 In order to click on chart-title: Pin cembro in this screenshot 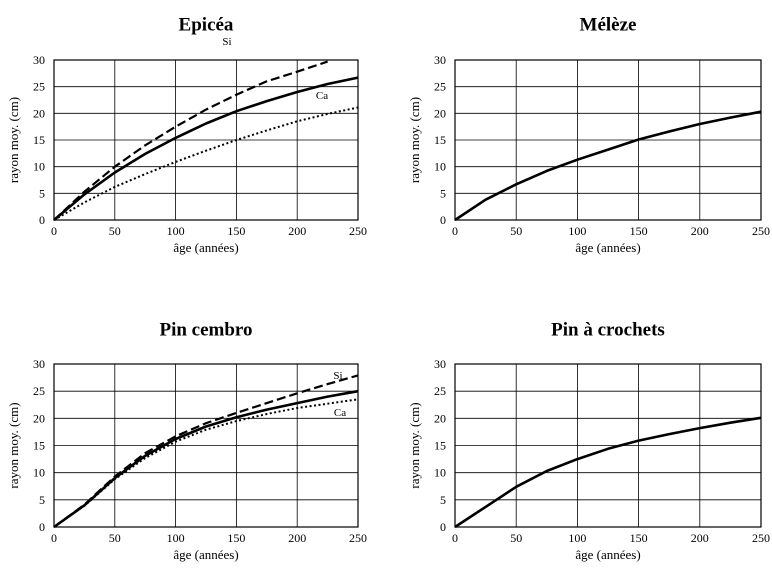, I will do `click(205, 329)`.